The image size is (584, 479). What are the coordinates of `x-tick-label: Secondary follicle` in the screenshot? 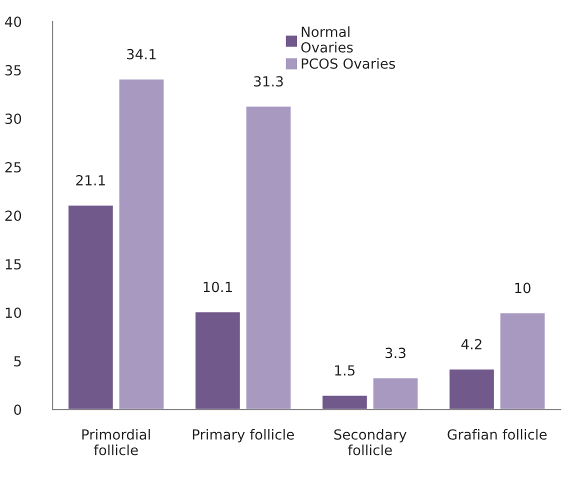 It's located at (370, 442).